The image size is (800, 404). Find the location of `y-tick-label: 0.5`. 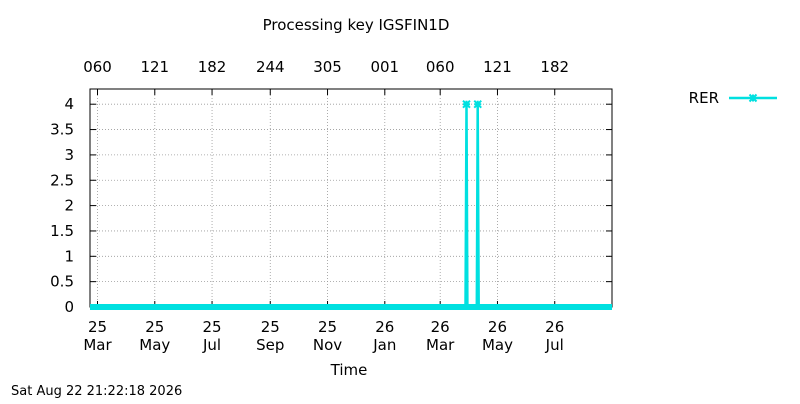

y-tick-label: 0.5 is located at coordinates (62, 282).